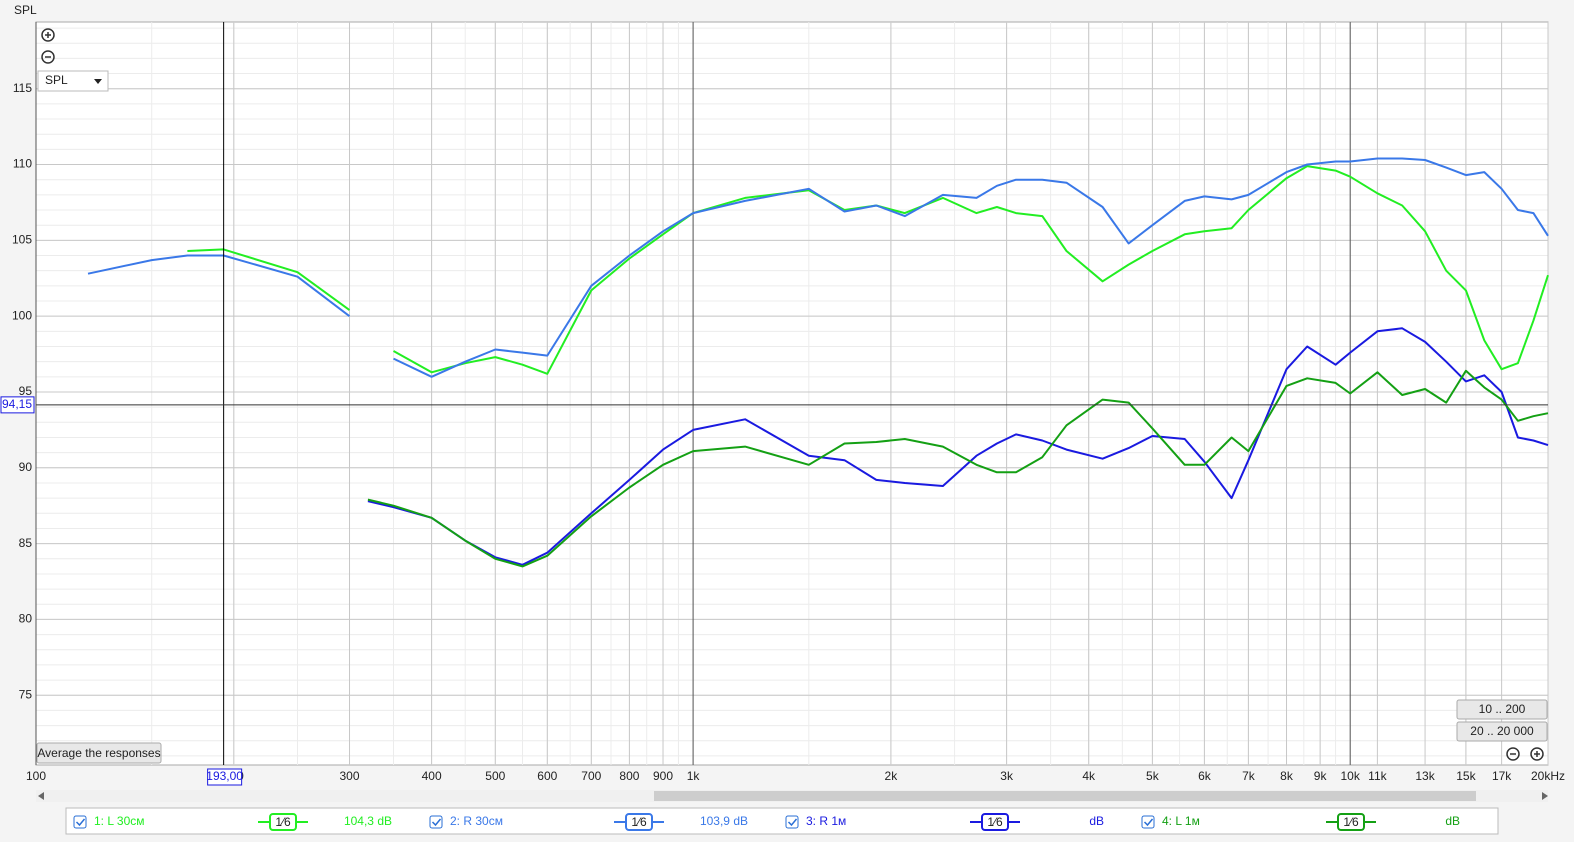 Image resolution: width=1574 pixels, height=842 pixels. Describe the element at coordinates (1287, 776) in the screenshot. I see `x-tick-label: 8k` at that location.